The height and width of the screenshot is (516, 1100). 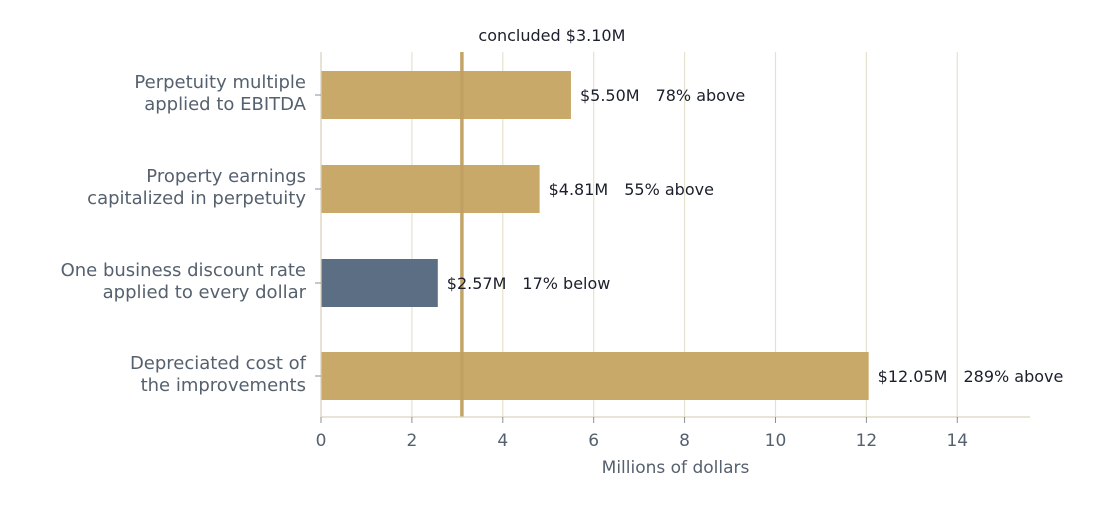 I want to click on x-tick-label-12: 12, so click(x=867, y=441).